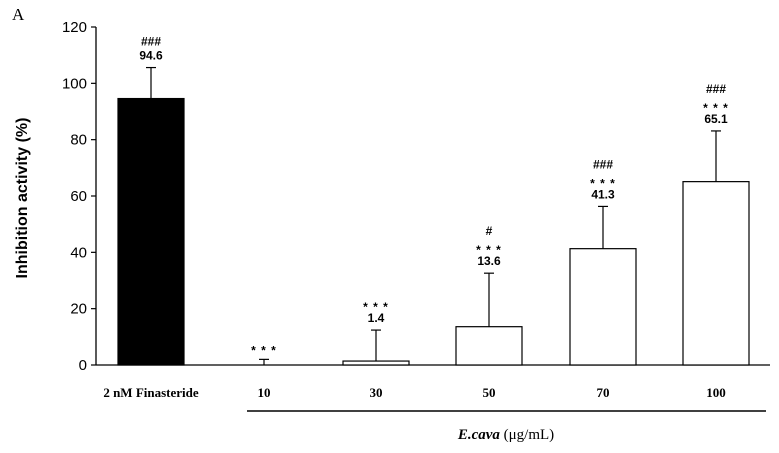 Image resolution: width=779 pixels, height=453 pixels. Describe the element at coordinates (479, 435) in the screenshot. I see `x-axis-title-extract: E.cava` at that location.